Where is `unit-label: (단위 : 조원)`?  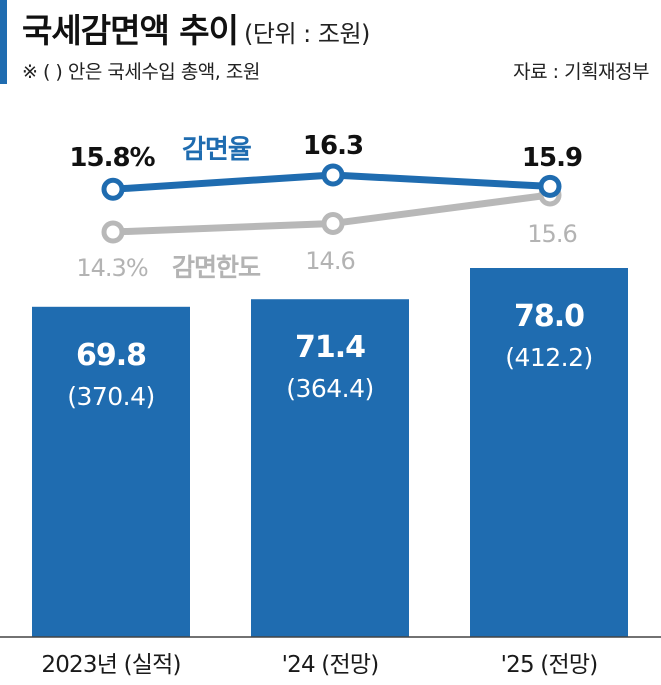
unit-label: (단위 : 조원) is located at coordinates (307, 34).